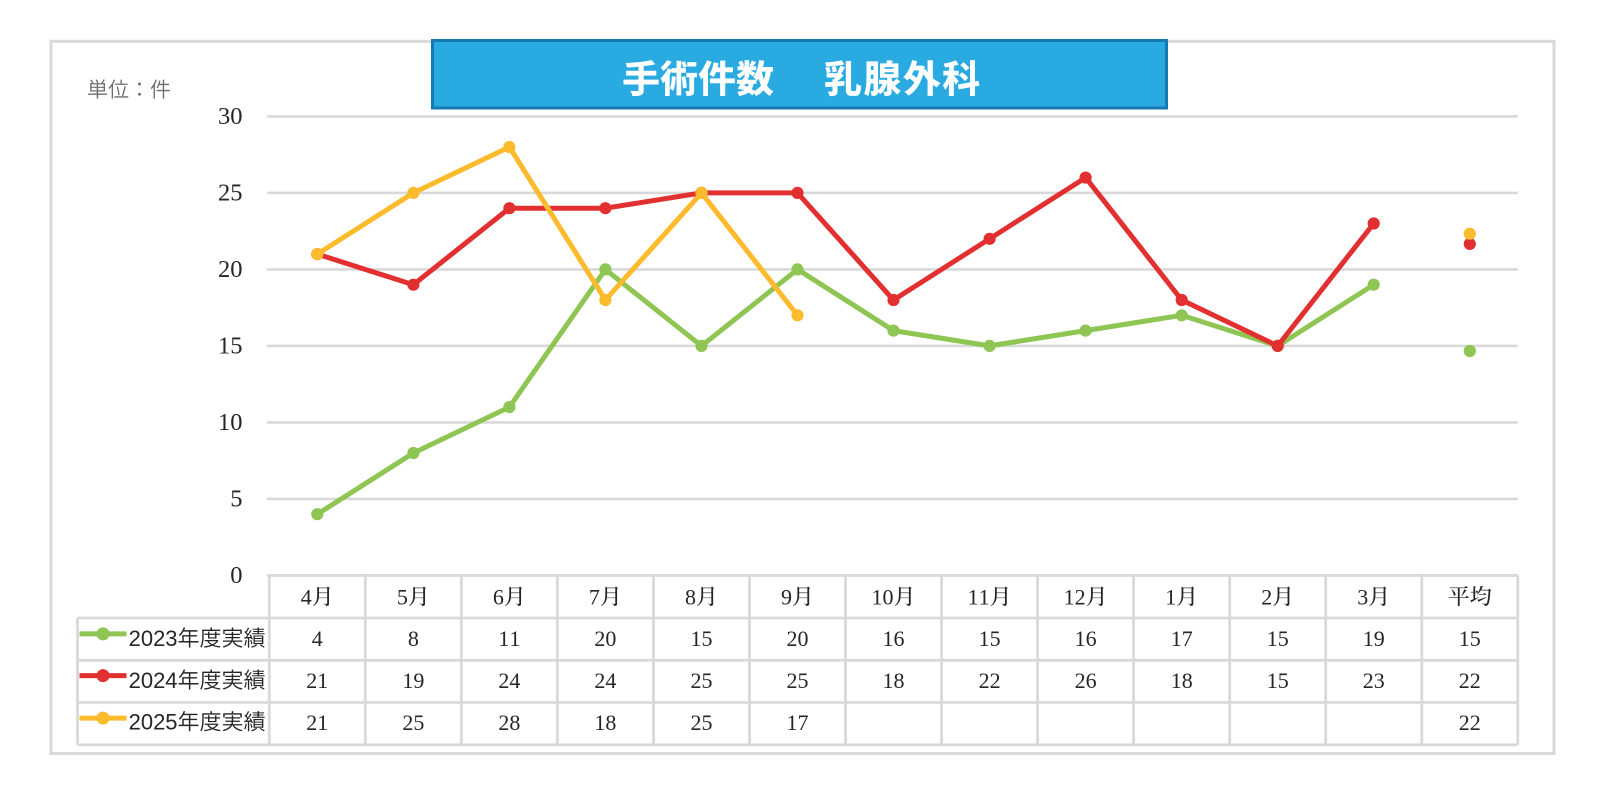 Image resolution: width=1608 pixels, height=789 pixels. I want to click on svg-text: 28, so click(509, 722).